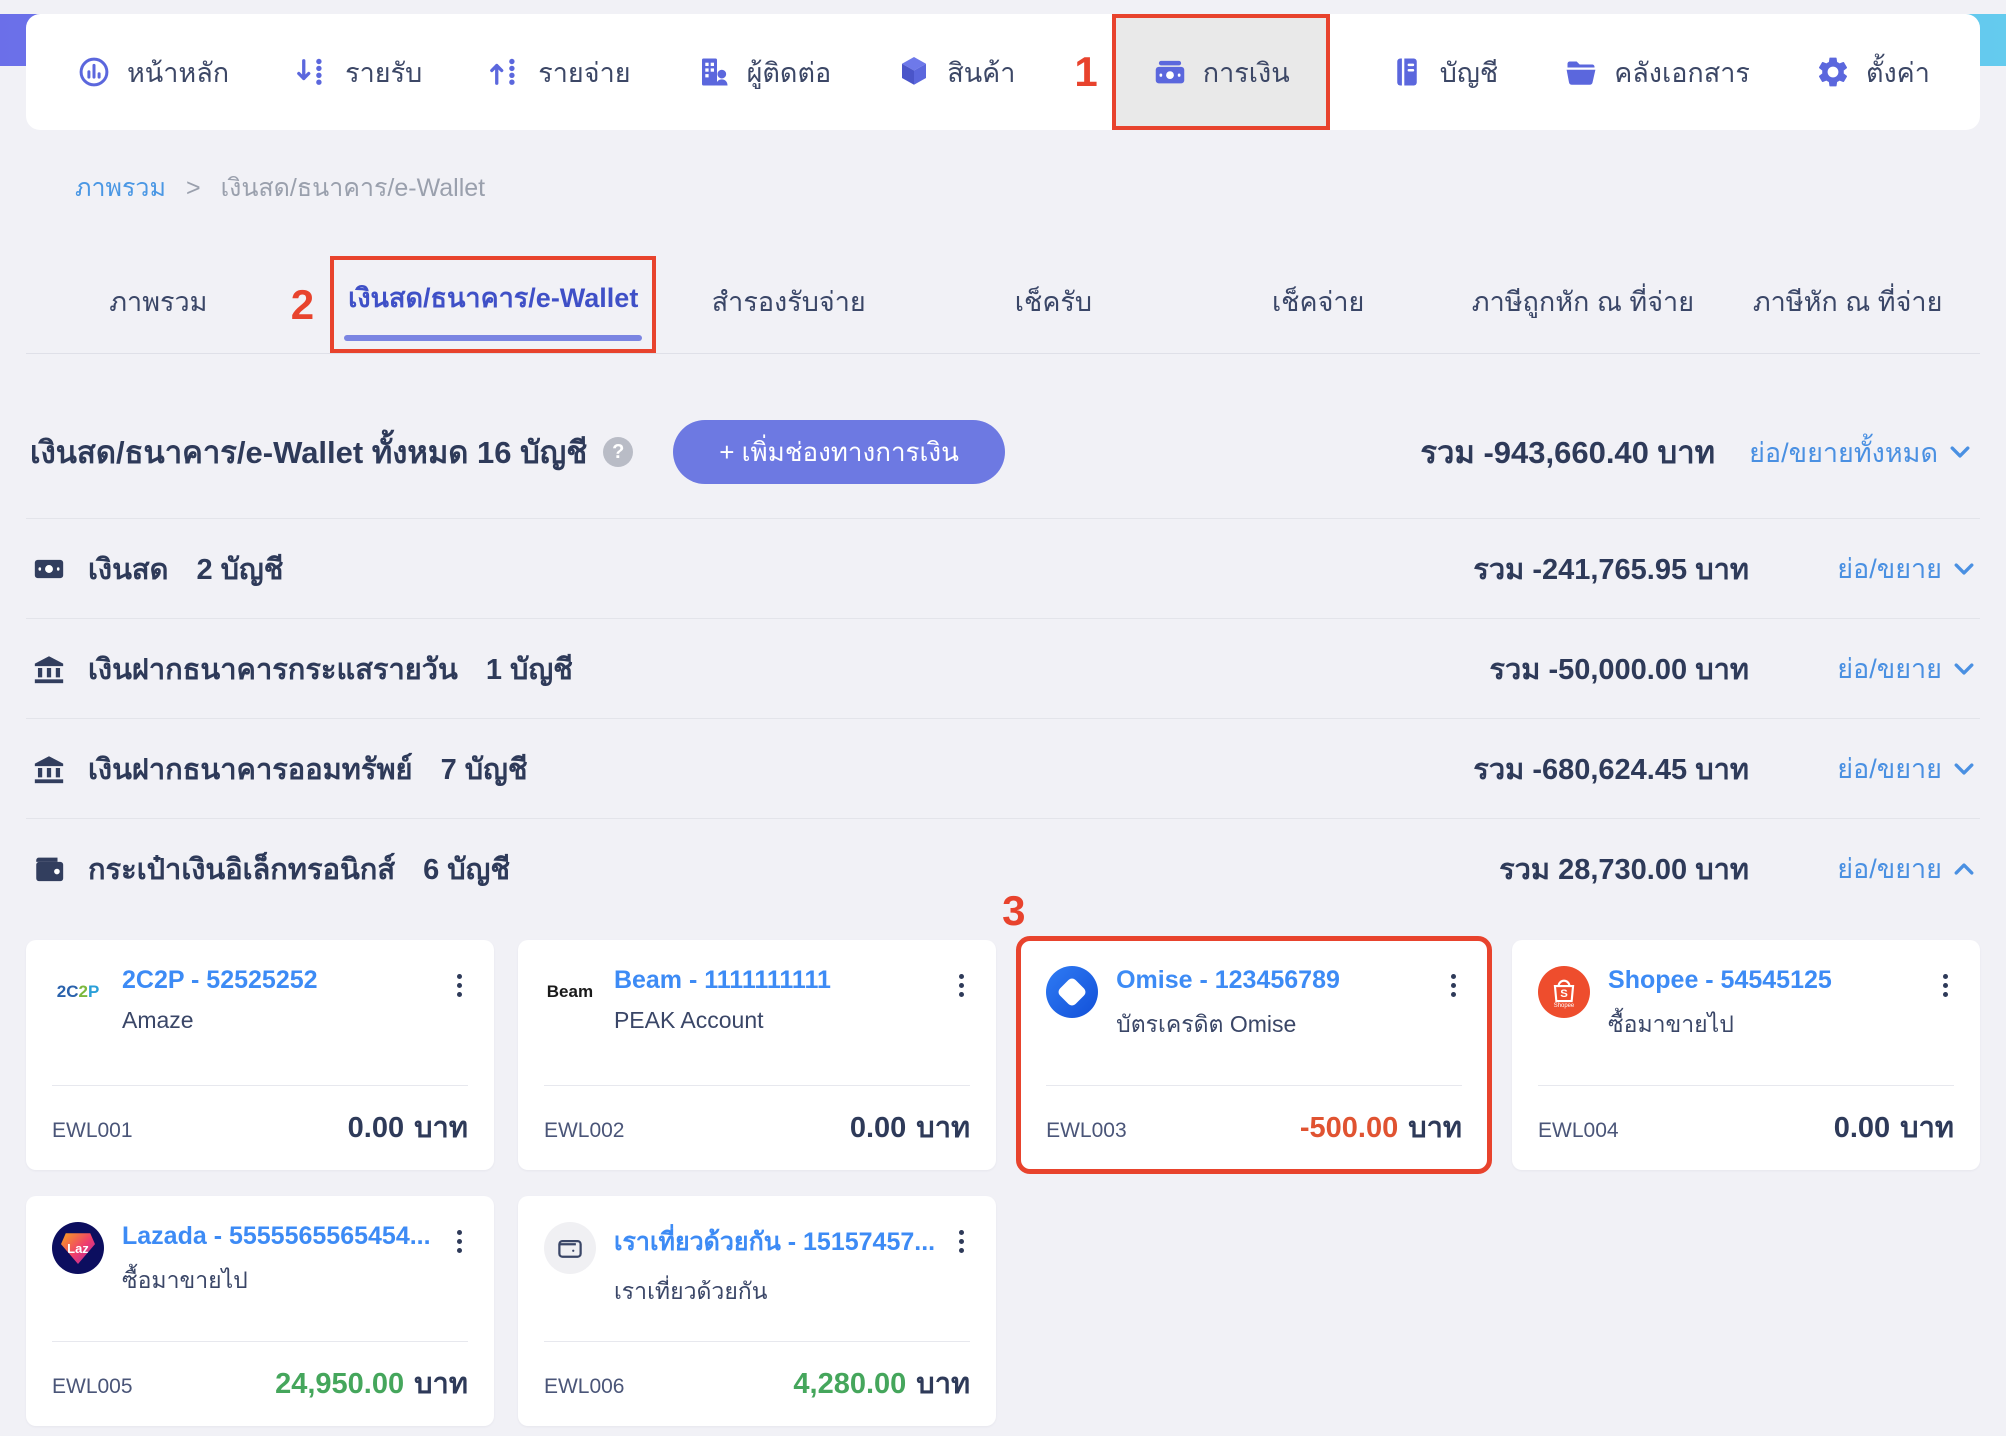  I want to click on tab-reserve: สำรองรับจ่าย, so click(788, 302).